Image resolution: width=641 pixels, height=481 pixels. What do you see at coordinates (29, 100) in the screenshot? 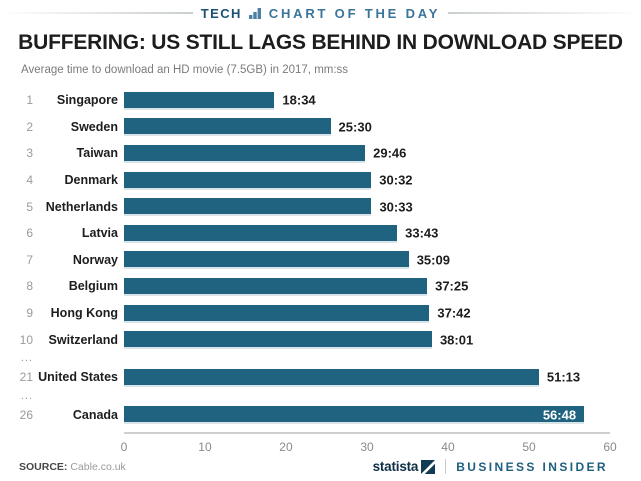
I see `rank-label: 1` at bounding box center [29, 100].